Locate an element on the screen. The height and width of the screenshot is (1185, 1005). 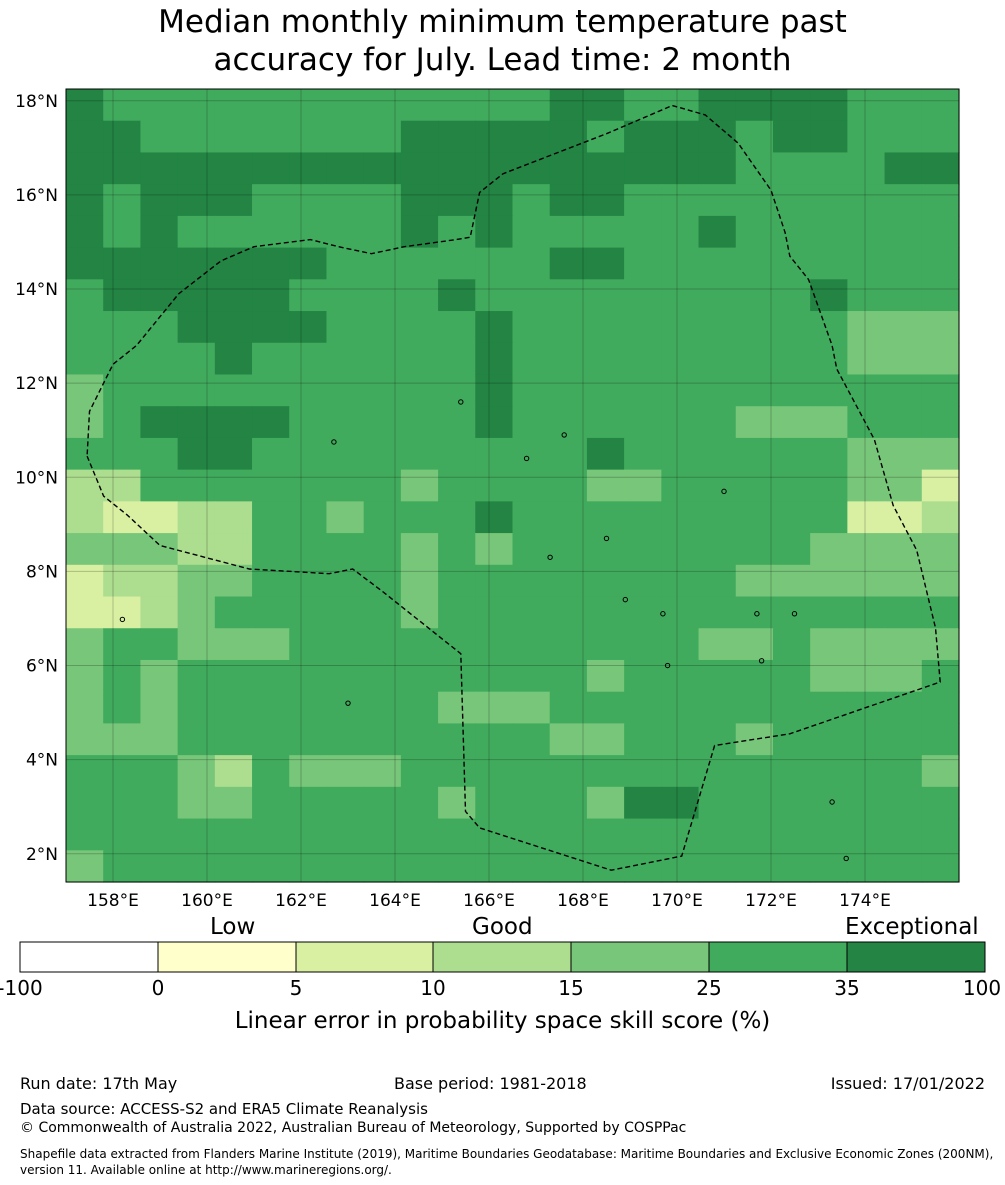
map-title-line-2: accuracy for July. Lead time: 2 month is located at coordinates (502, 60).